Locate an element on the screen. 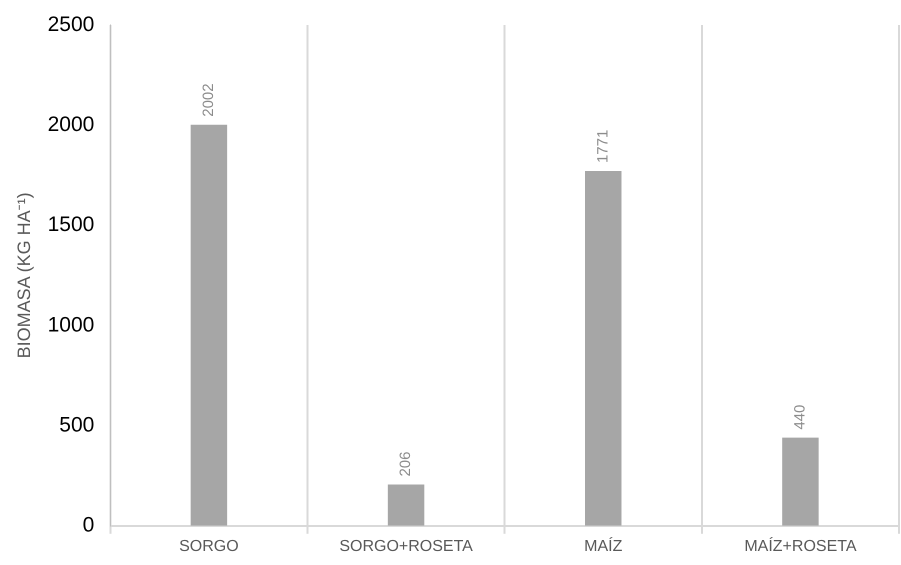  y-tick-label: 1500 is located at coordinates (71, 224).